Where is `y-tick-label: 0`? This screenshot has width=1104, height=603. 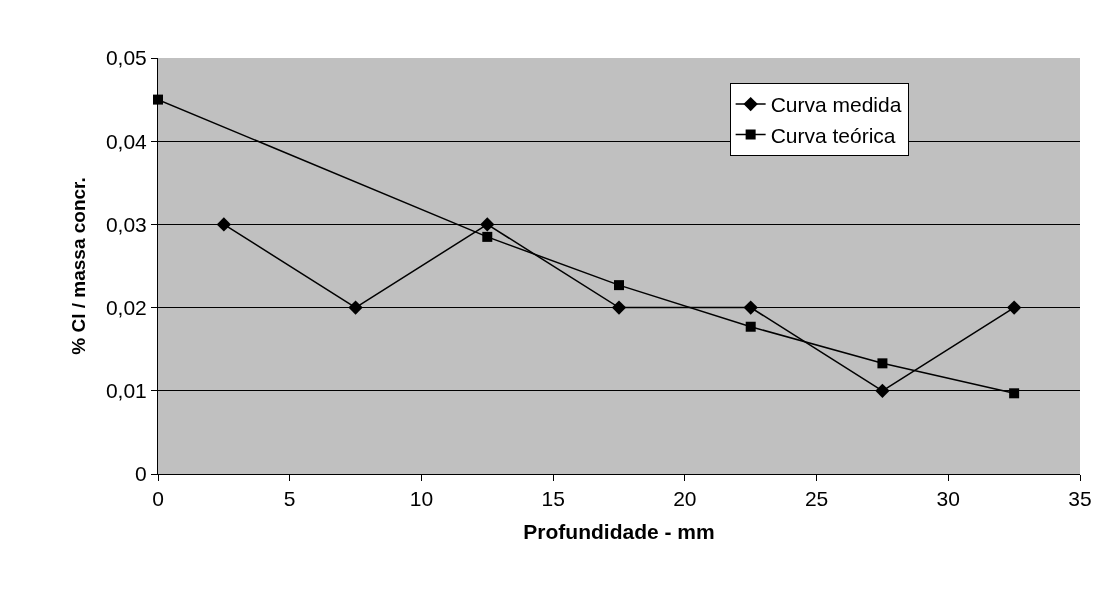 y-tick-label: 0 is located at coordinates (141, 474).